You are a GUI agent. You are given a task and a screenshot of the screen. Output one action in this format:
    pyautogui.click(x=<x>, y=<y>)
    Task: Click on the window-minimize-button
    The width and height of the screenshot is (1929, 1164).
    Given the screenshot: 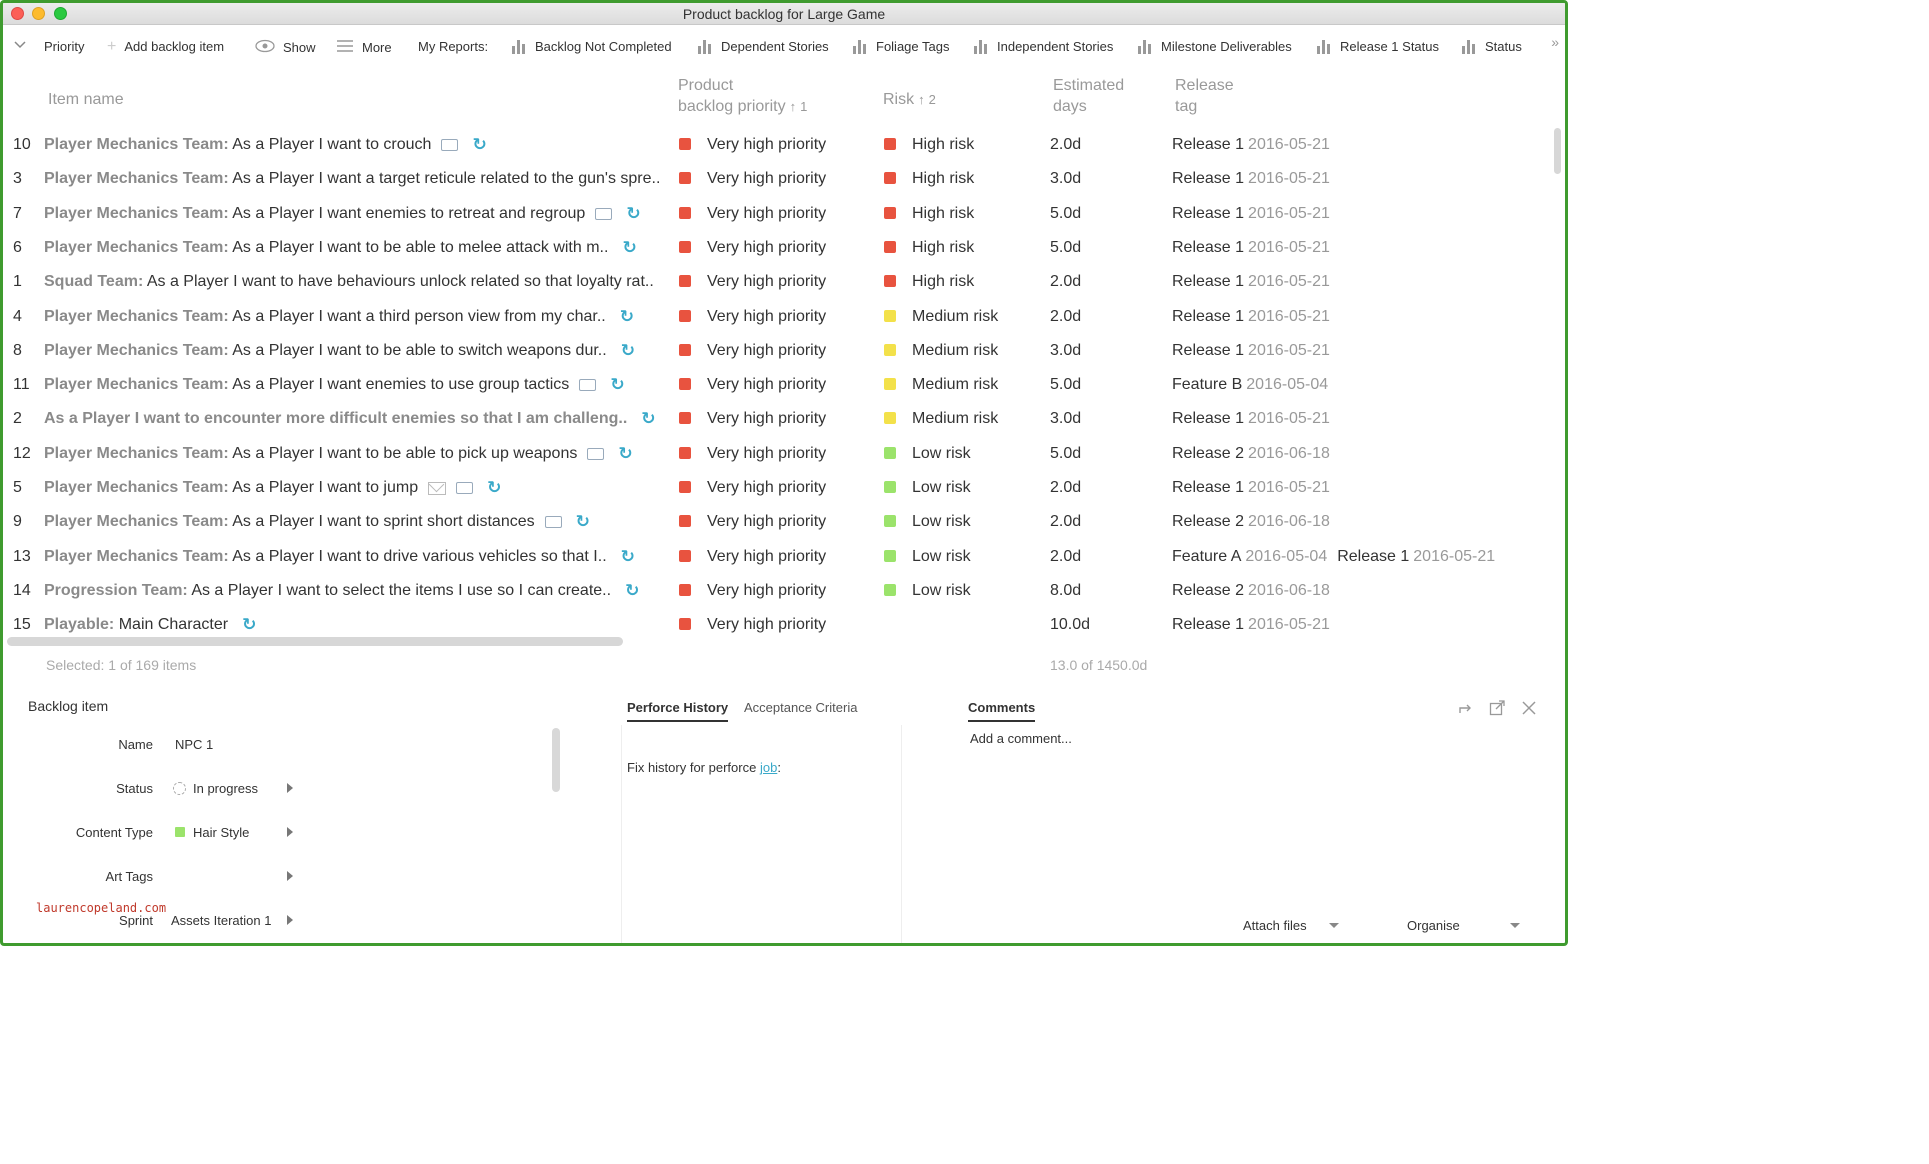 What is the action you would take?
    pyautogui.click(x=38, y=13)
    